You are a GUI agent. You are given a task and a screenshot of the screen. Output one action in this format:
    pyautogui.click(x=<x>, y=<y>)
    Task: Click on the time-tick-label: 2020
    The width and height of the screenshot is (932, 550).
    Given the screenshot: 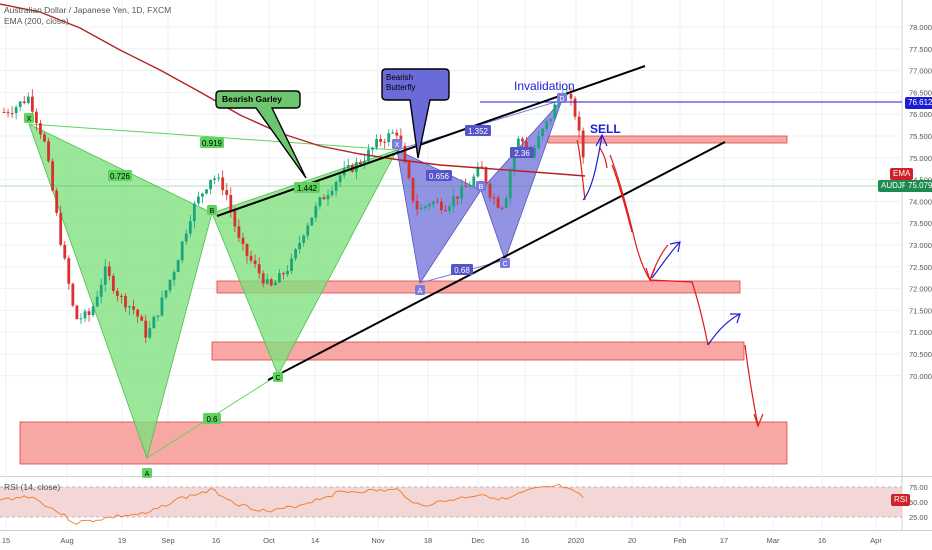 What is the action you would take?
    pyautogui.click(x=576, y=540)
    